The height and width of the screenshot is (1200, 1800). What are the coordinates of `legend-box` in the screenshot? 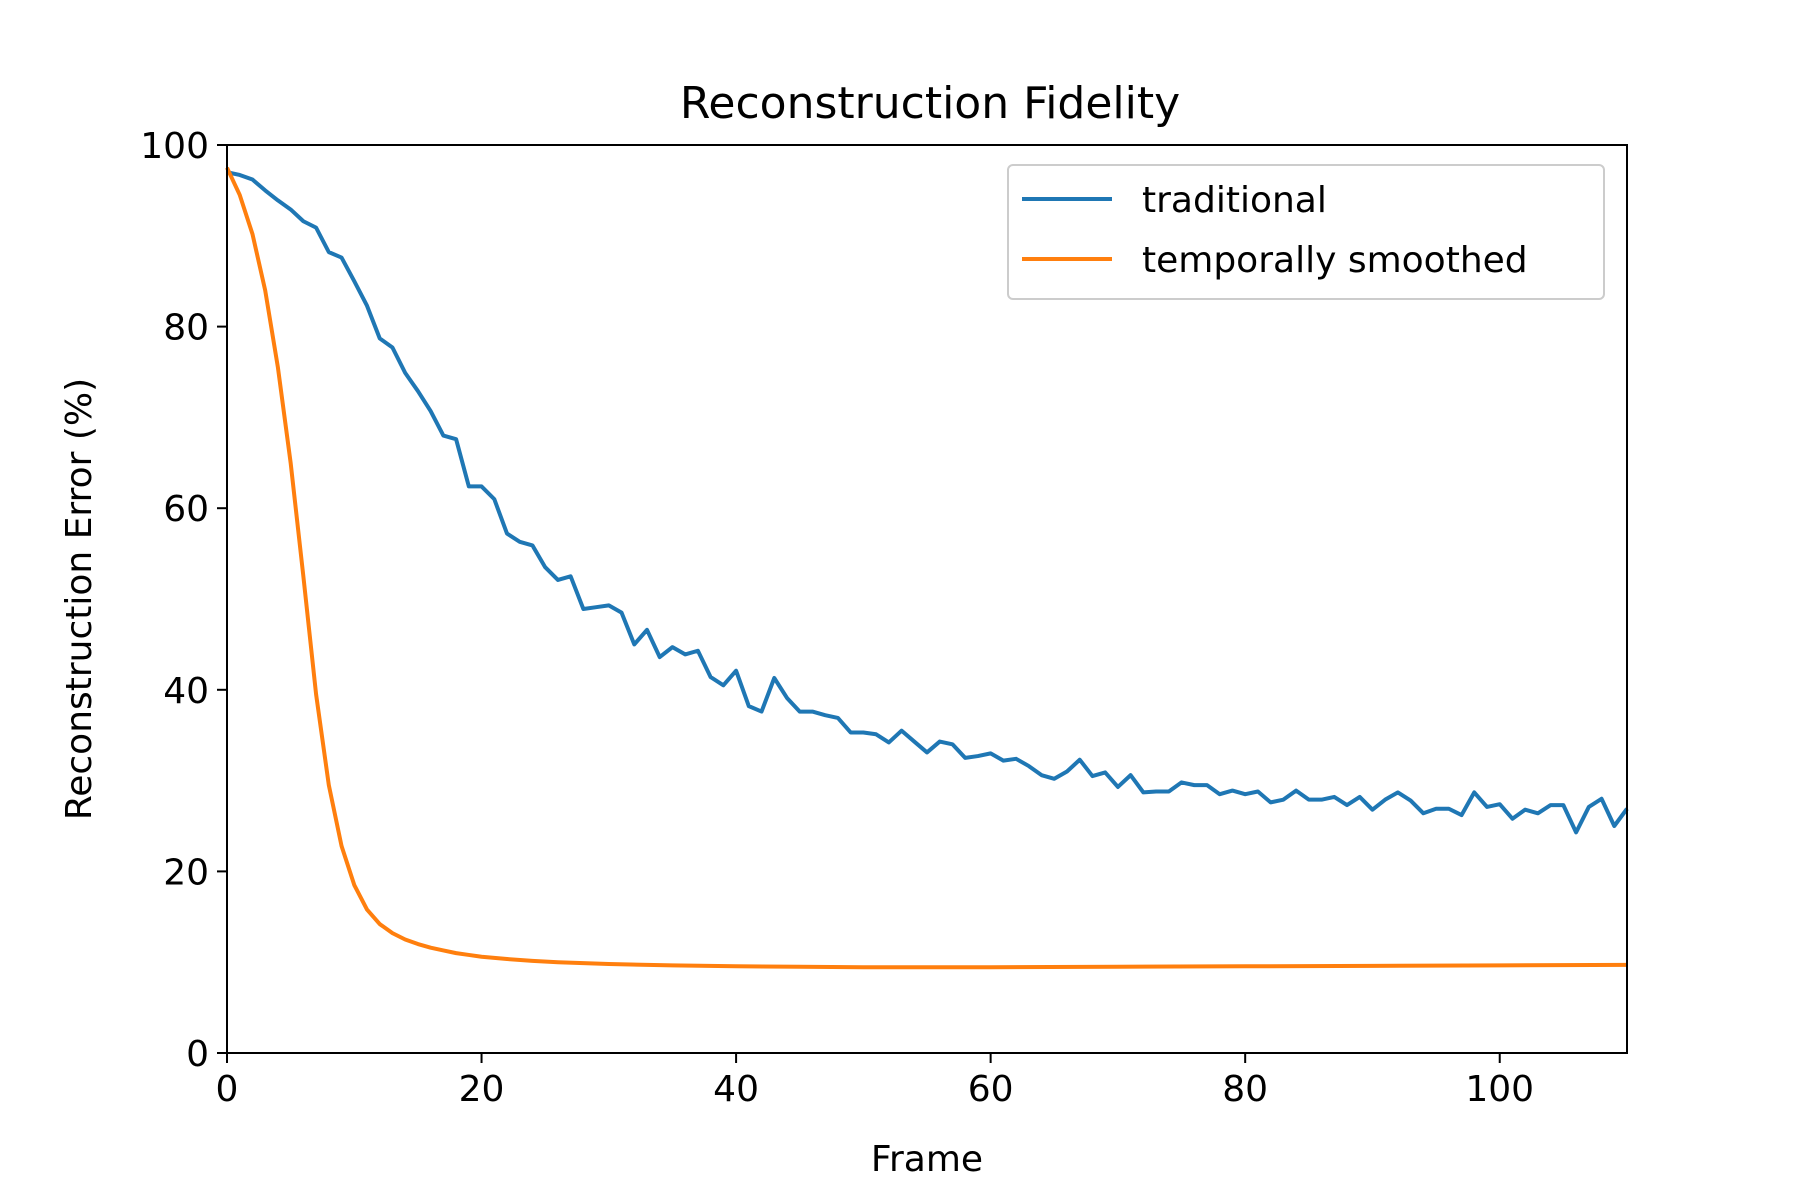 It's located at (1306, 232).